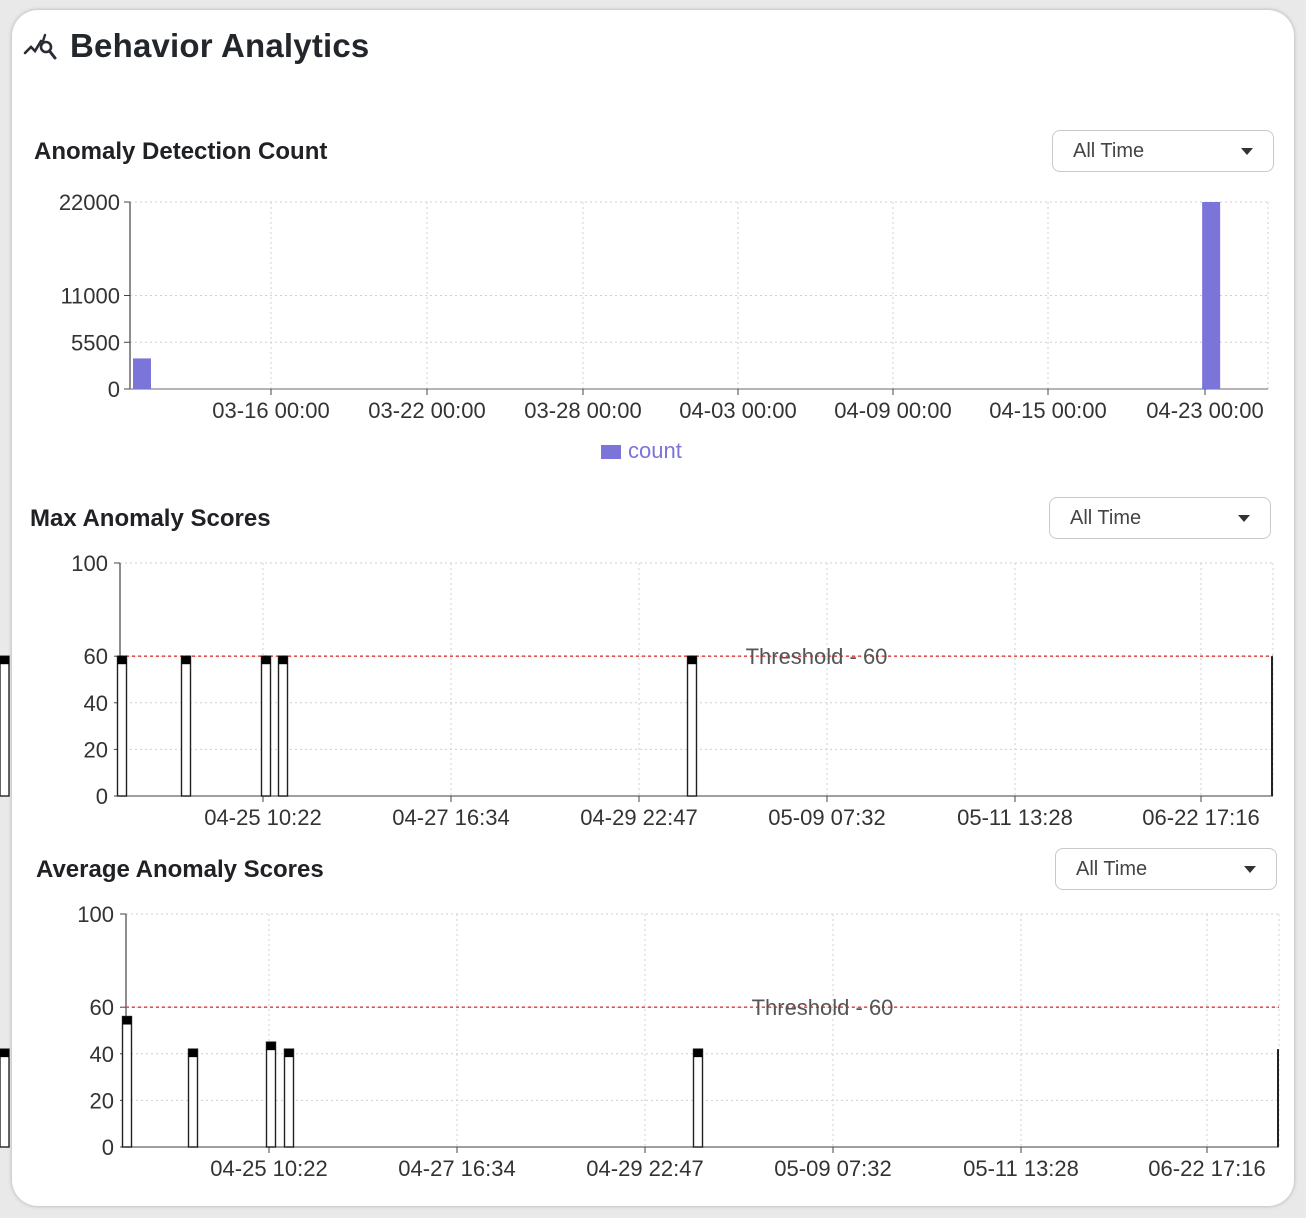 This screenshot has width=1306, height=1218. I want to click on y-tick-label: 5500, so click(95, 342).